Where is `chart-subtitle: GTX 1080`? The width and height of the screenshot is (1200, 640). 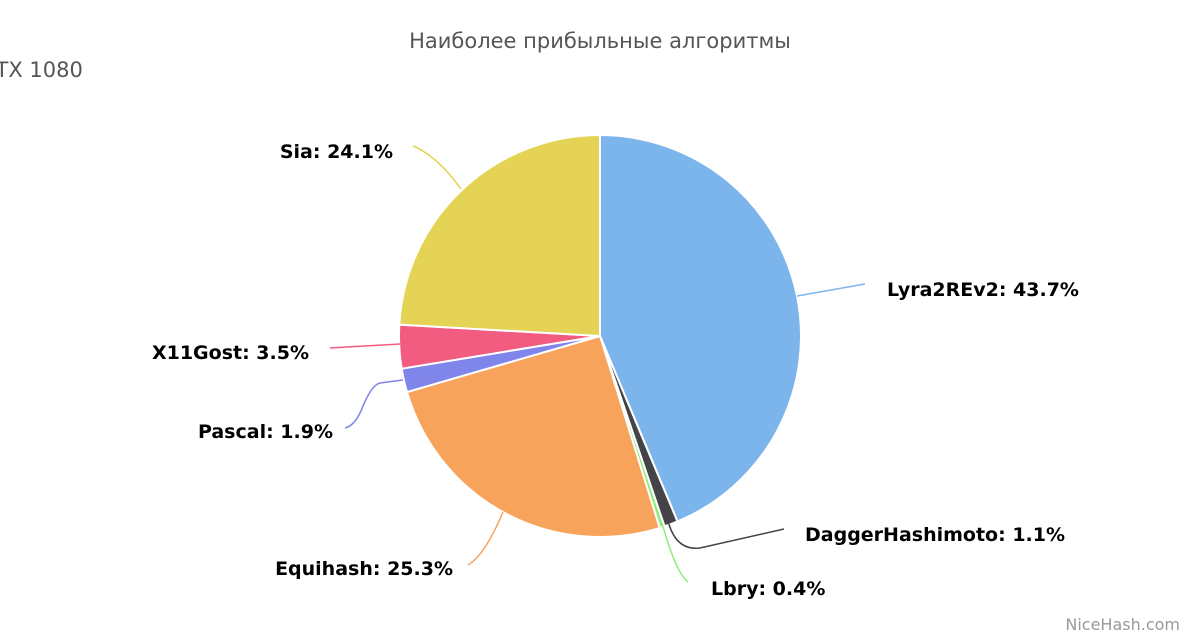 chart-subtitle: GTX 1080 is located at coordinates (41, 70).